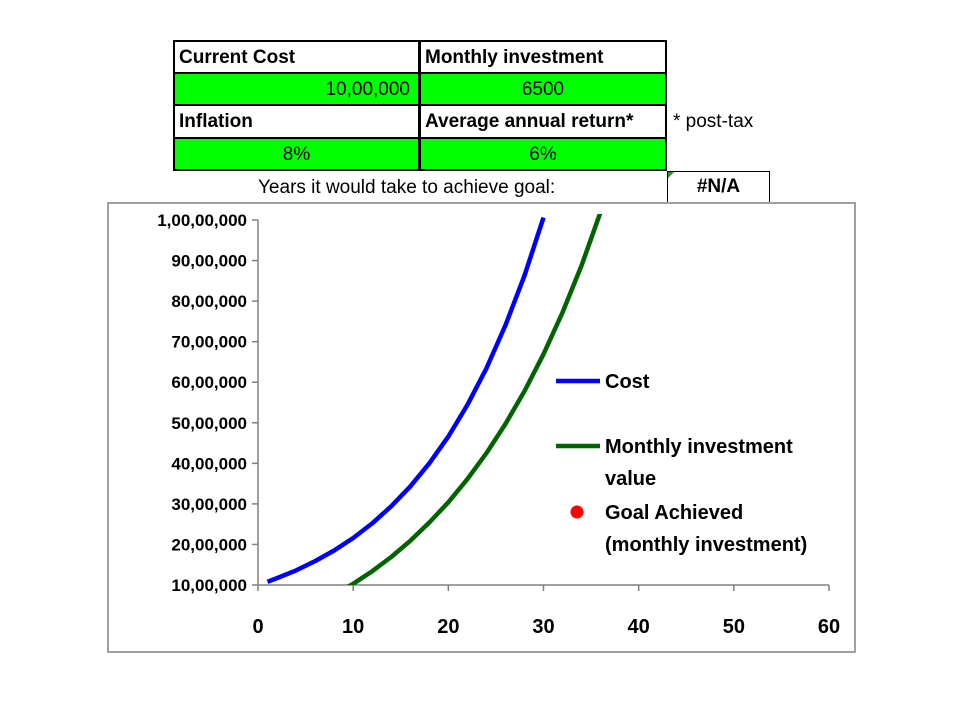 This screenshot has width=960, height=720. Describe the element at coordinates (577, 512) in the screenshot. I see `legend-goal-achieved-swatch` at that location.